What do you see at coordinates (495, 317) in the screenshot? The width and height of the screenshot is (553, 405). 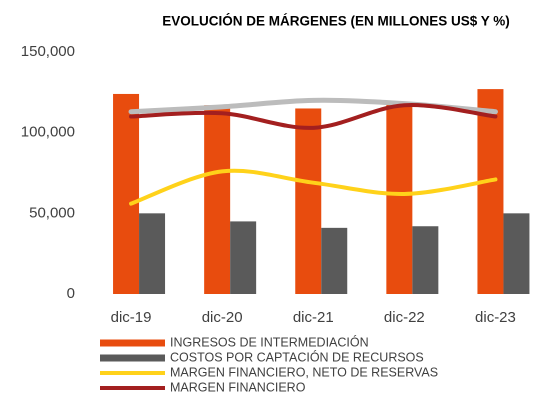 I see `x-tick-label: dic-23` at bounding box center [495, 317].